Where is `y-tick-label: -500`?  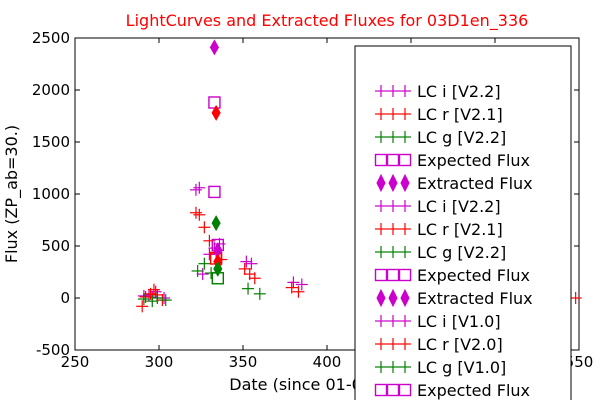
y-tick-label: -500 is located at coordinates (53, 350).